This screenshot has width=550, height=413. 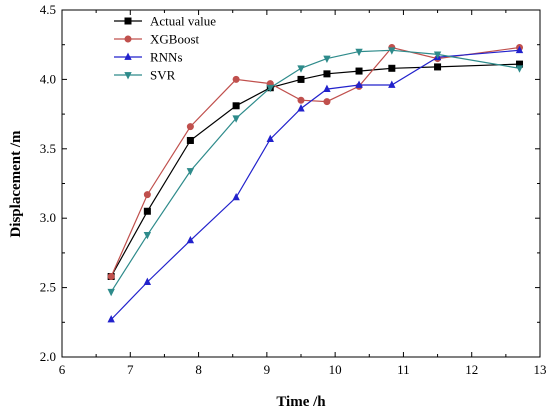 What do you see at coordinates (163, 75) in the screenshot?
I see `legend-label-svr: SVR` at bounding box center [163, 75].